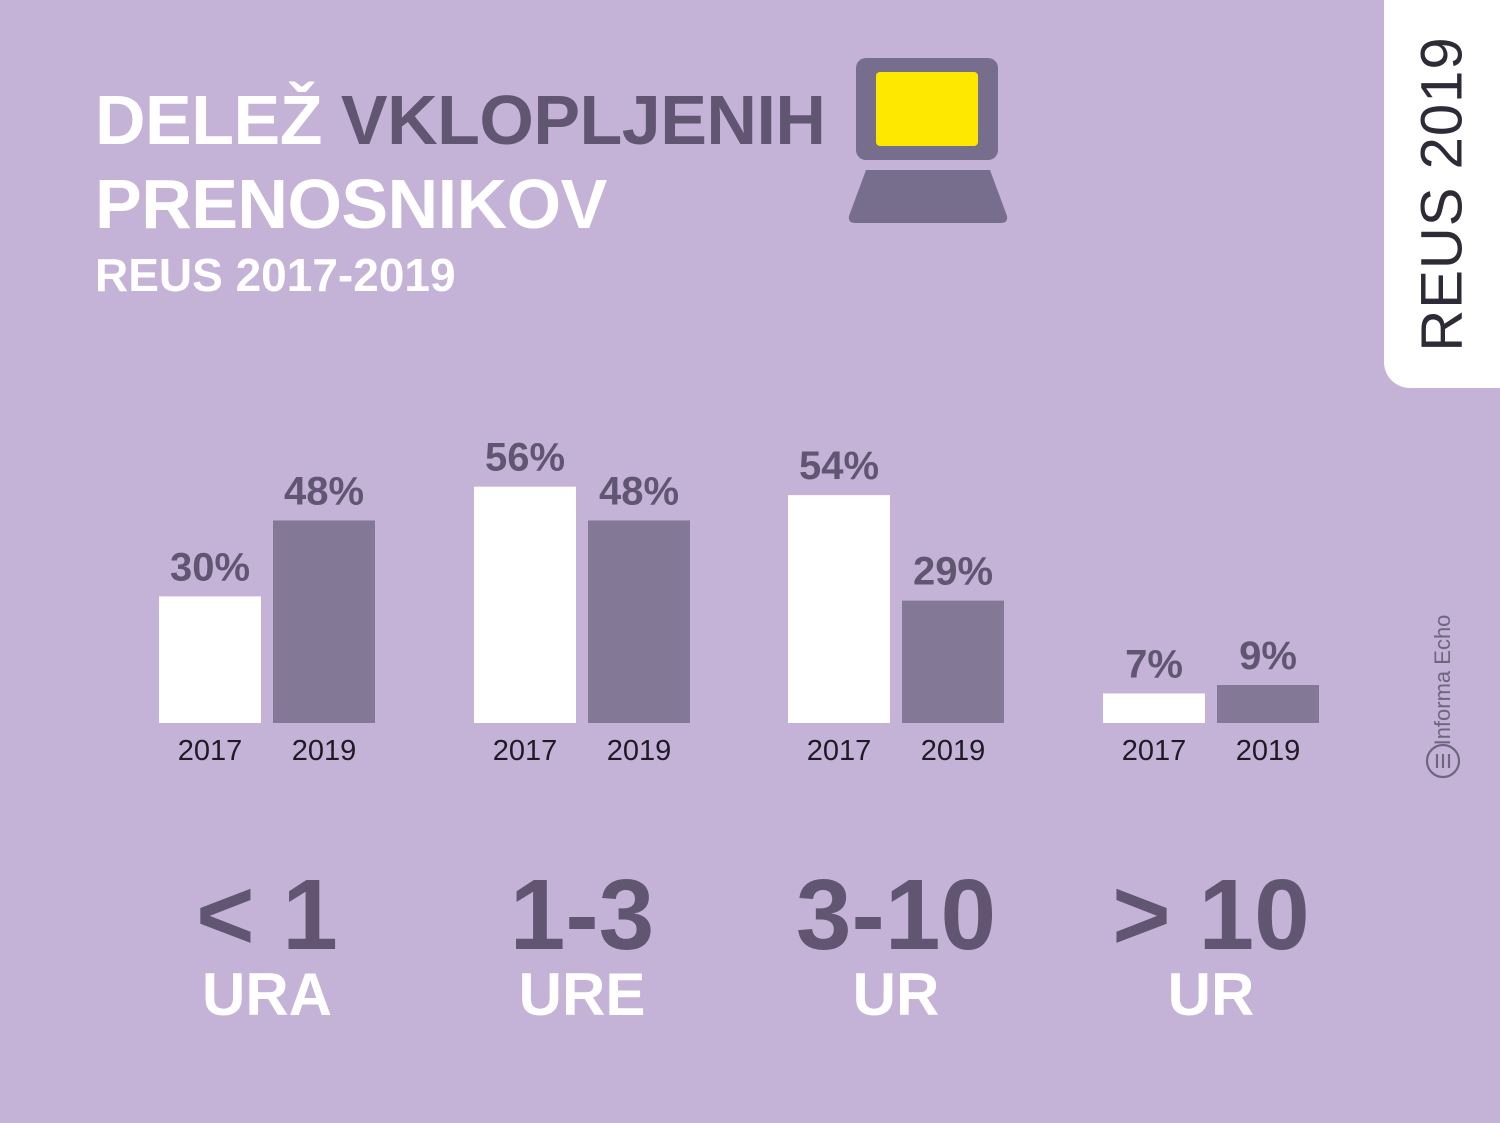  What do you see at coordinates (351, 204) in the screenshot?
I see `title-word-prenosnikov: PRENOSNIKOV` at bounding box center [351, 204].